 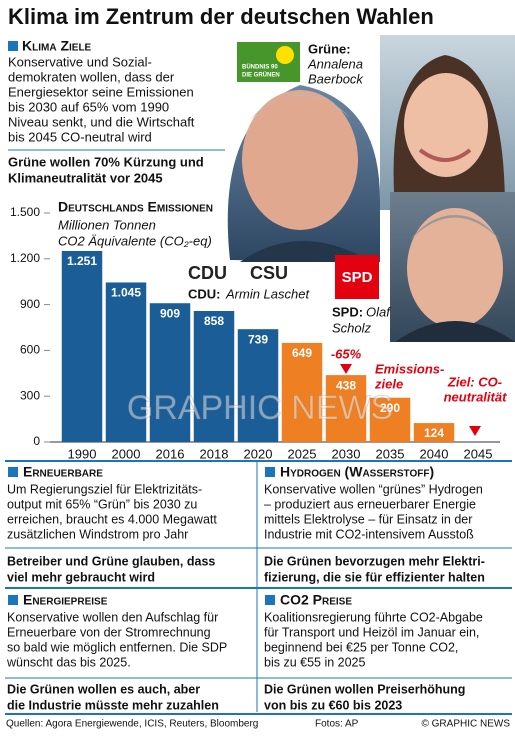 What do you see at coordinates (346, 385) in the screenshot?
I see `value-label: 438` at bounding box center [346, 385].